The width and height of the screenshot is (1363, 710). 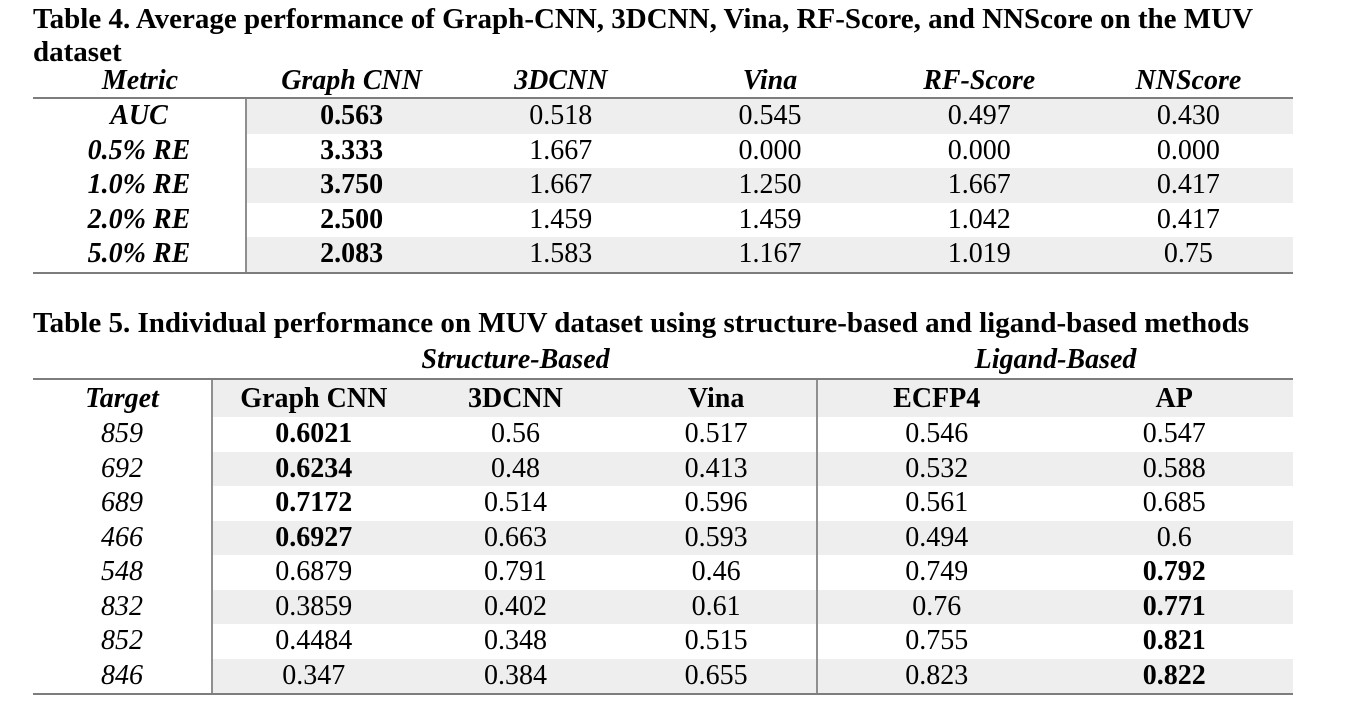 I want to click on table-row: 1.0% RE 3.750 1.667 1.250 1.667 0.417, so click(x=663, y=185).